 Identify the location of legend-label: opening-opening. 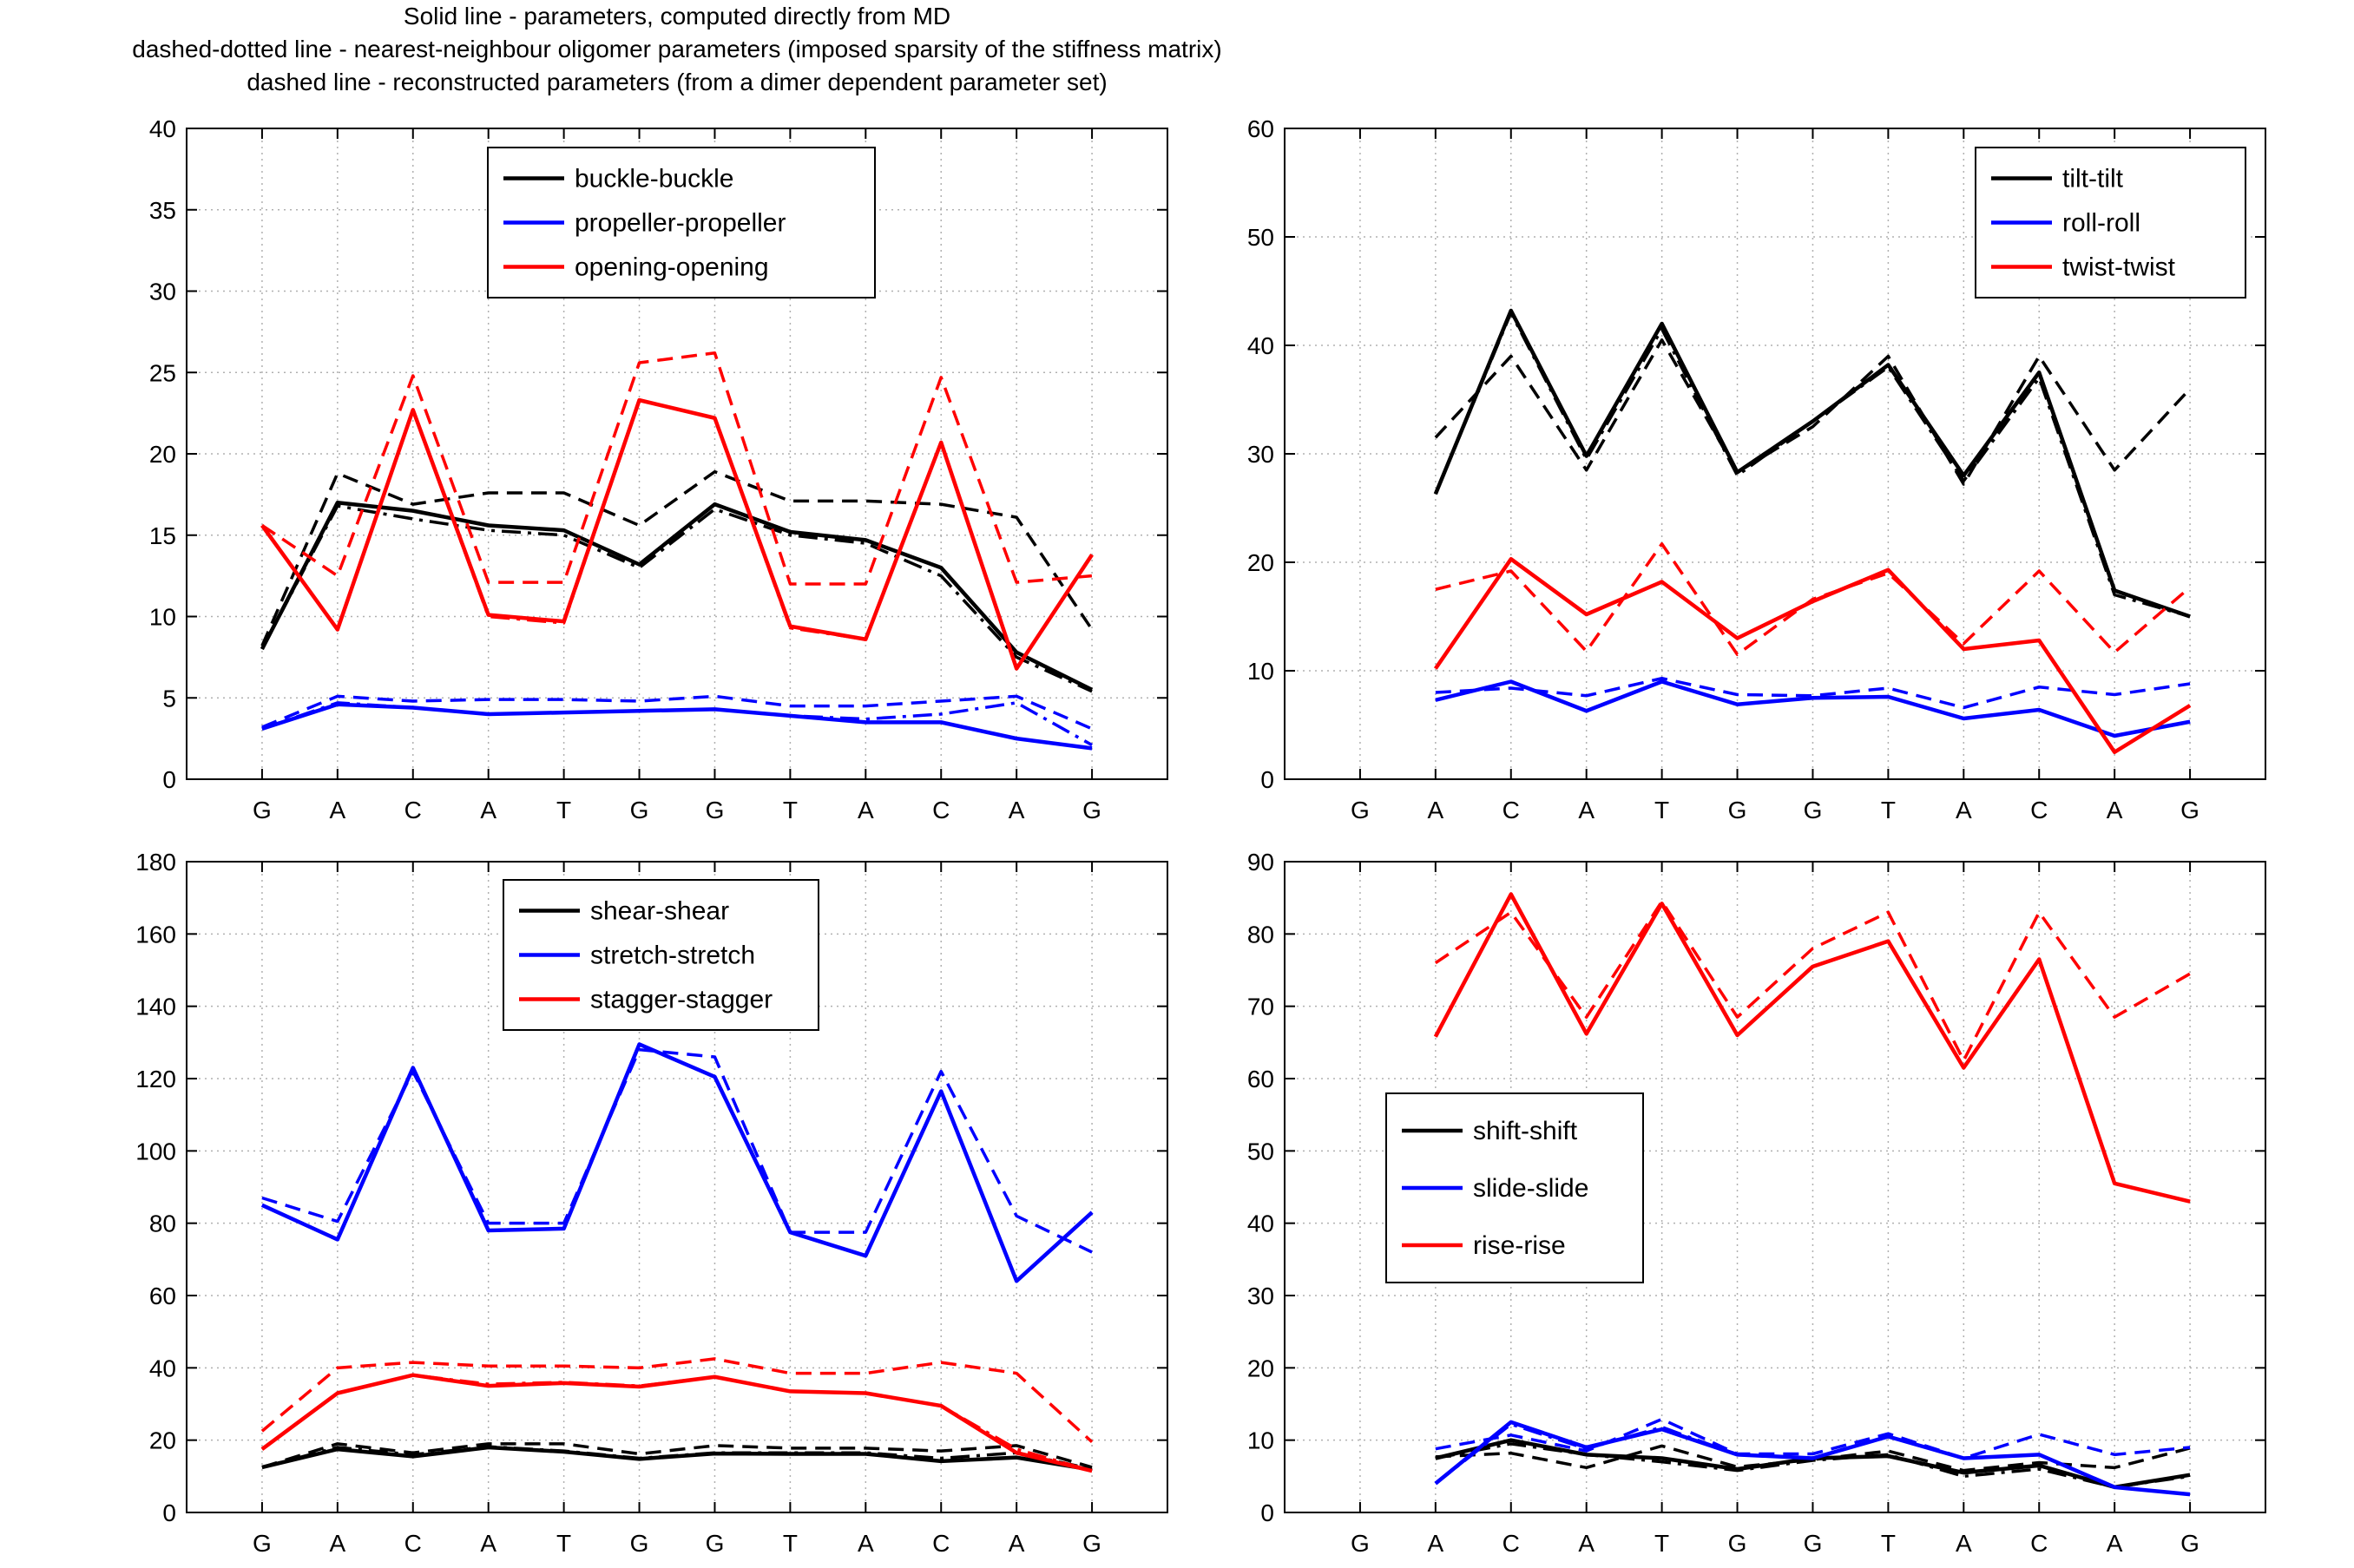
(672, 267).